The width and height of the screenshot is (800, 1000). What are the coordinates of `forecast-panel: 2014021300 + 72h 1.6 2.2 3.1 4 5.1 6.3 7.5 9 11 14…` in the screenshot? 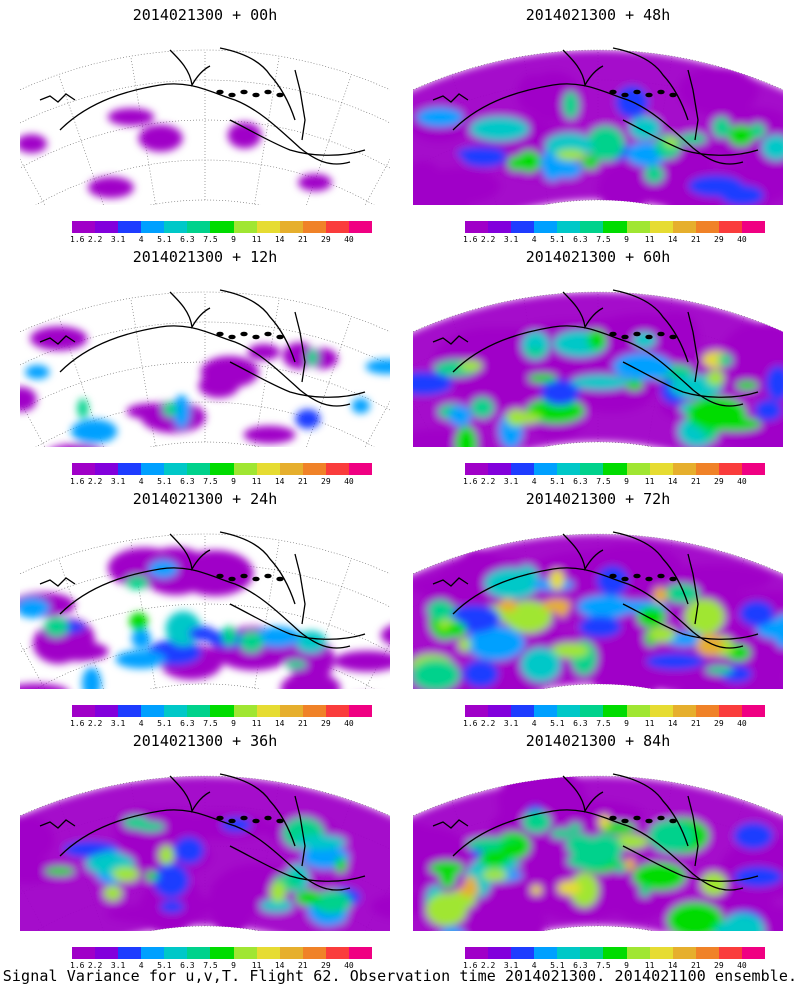 It's located at (598, 606).